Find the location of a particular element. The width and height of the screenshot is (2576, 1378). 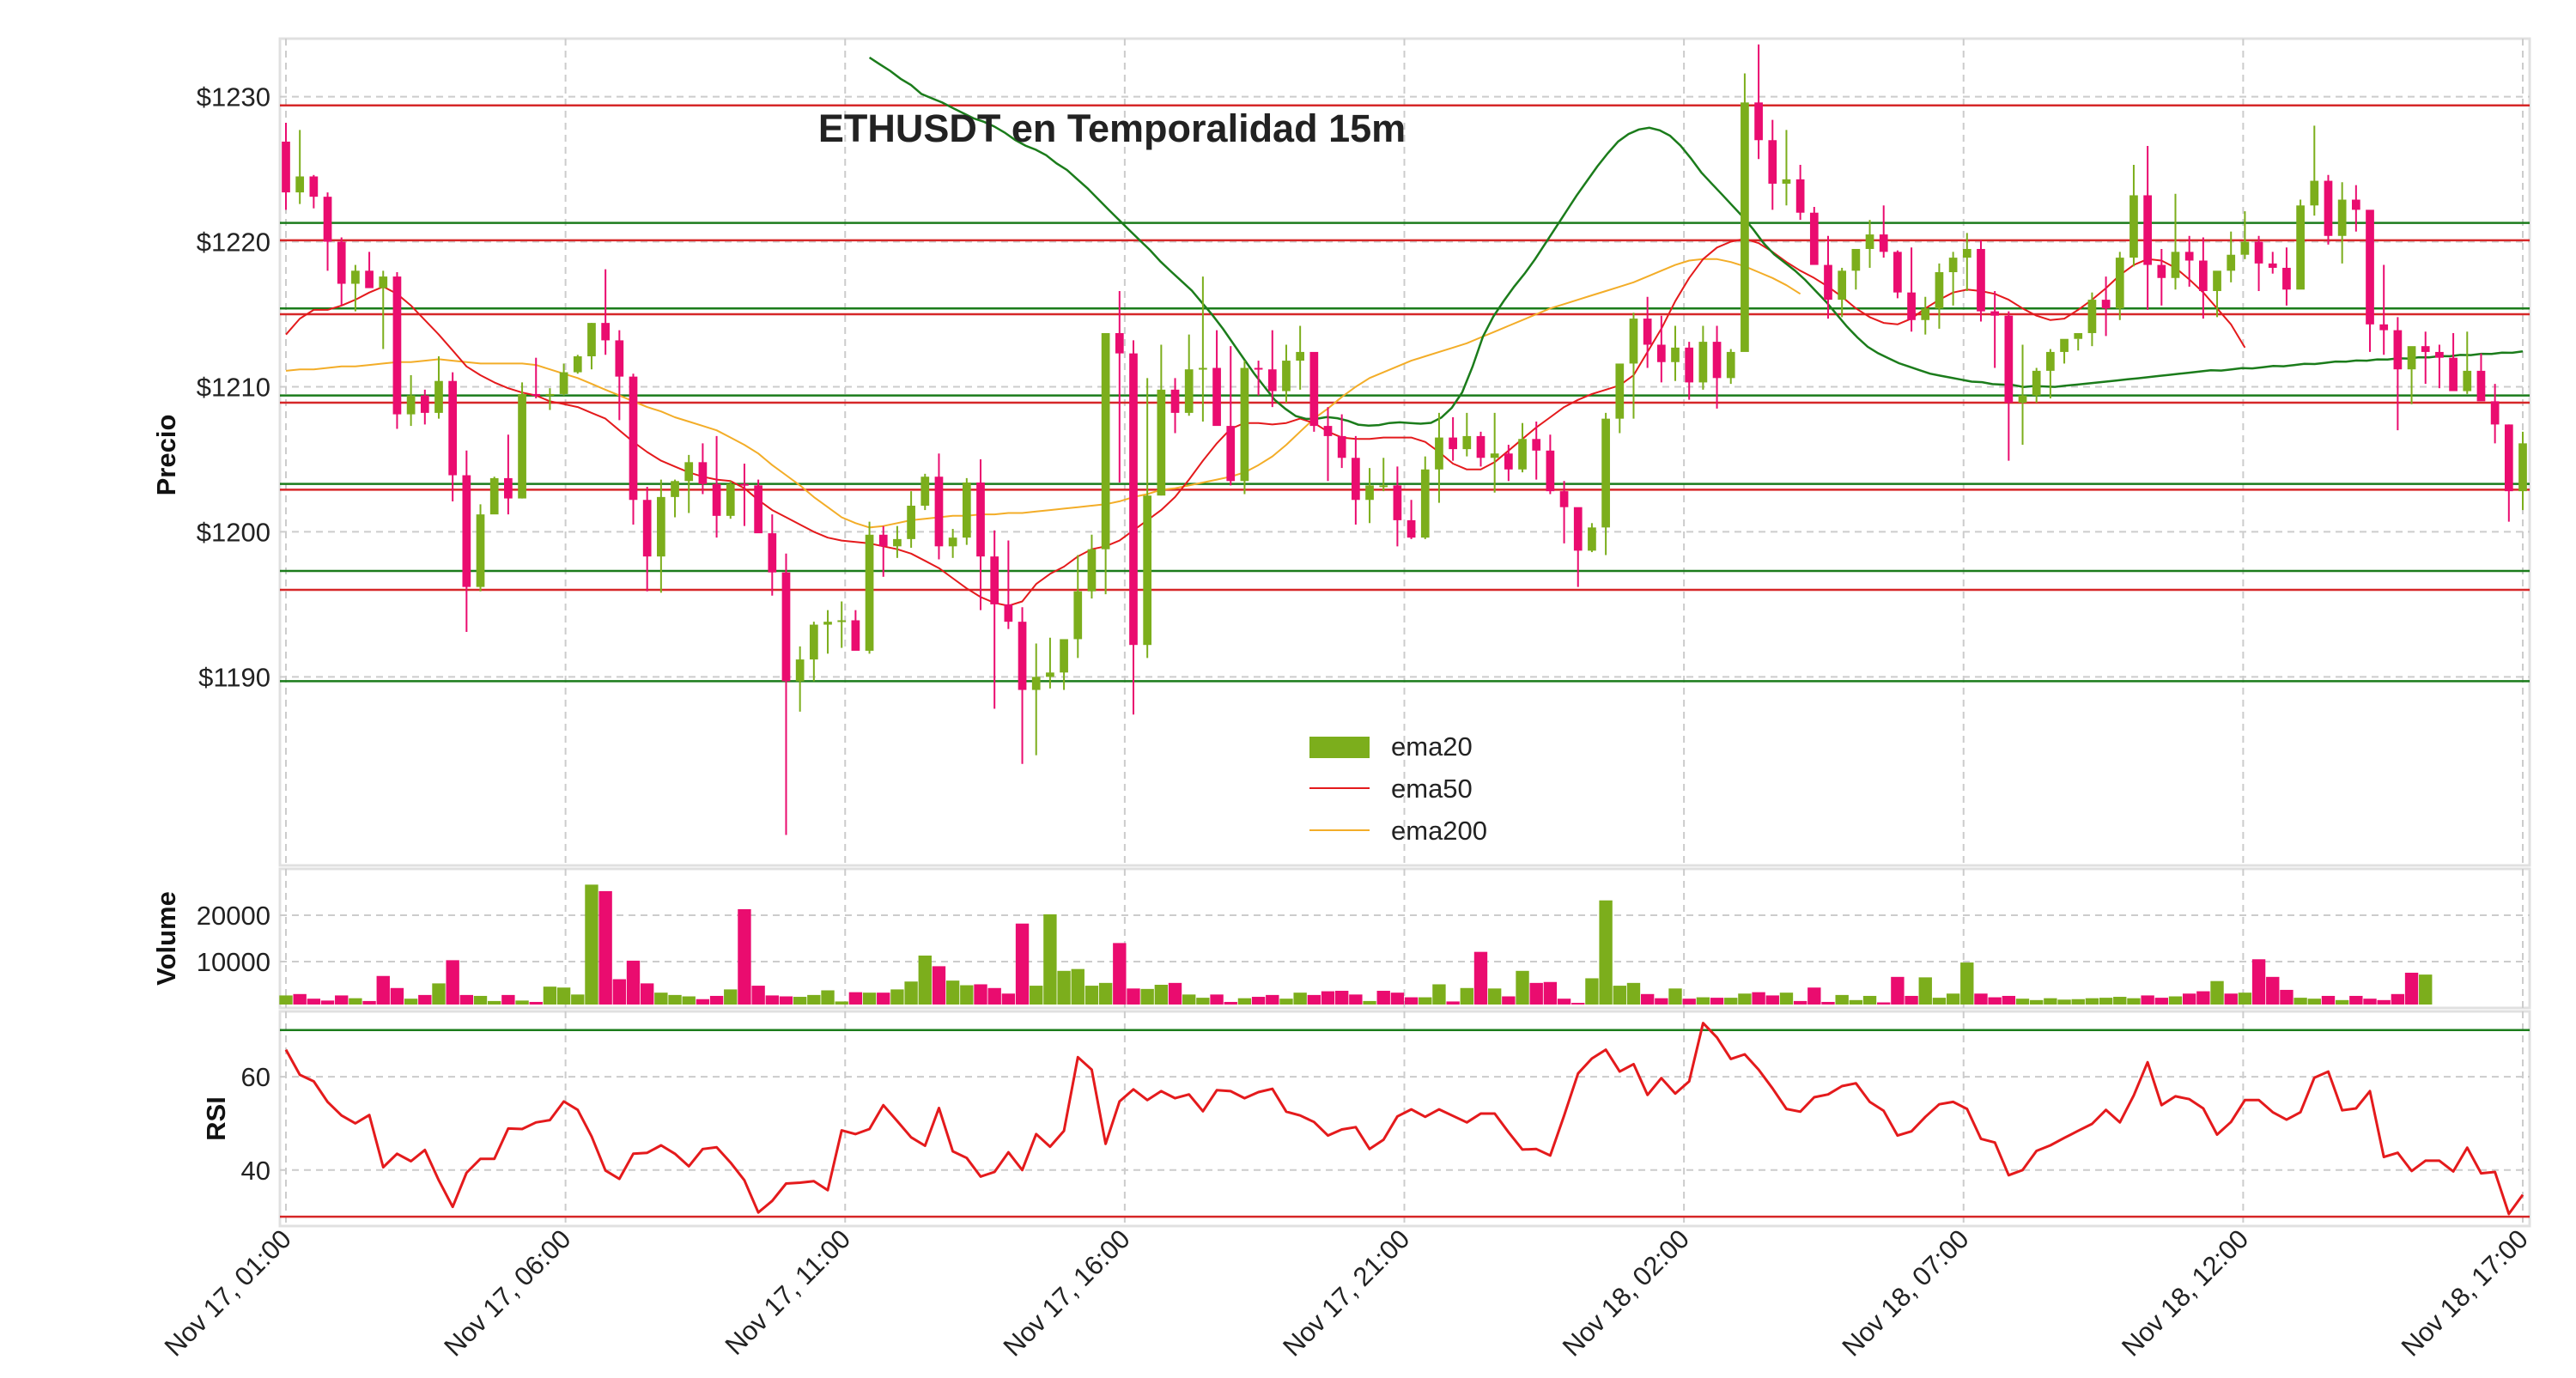

legend-swatch-ema20 is located at coordinates (1339, 747).